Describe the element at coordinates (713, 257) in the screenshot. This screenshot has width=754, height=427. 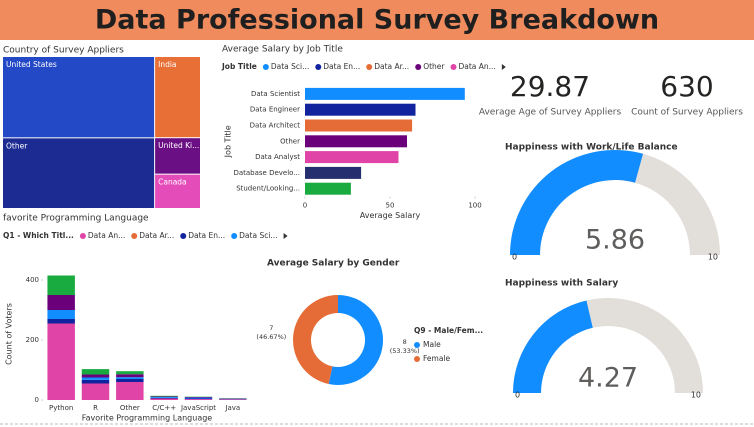
I see `gauge-tick-label: 10` at that location.